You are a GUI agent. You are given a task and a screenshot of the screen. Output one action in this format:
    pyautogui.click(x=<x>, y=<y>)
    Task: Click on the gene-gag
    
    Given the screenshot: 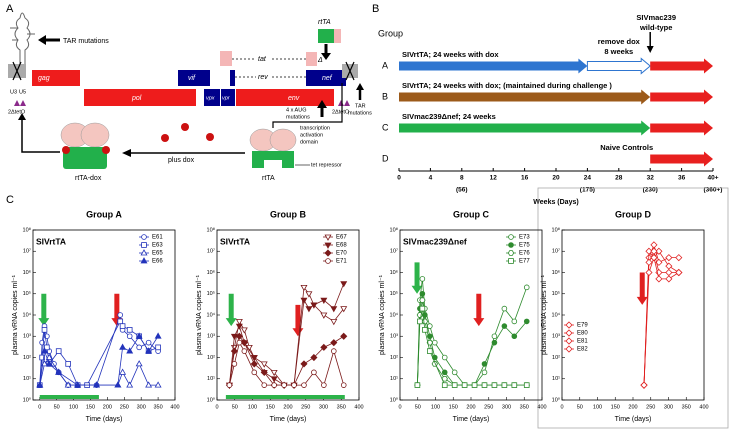 What is the action you would take?
    pyautogui.click(x=56, y=78)
    